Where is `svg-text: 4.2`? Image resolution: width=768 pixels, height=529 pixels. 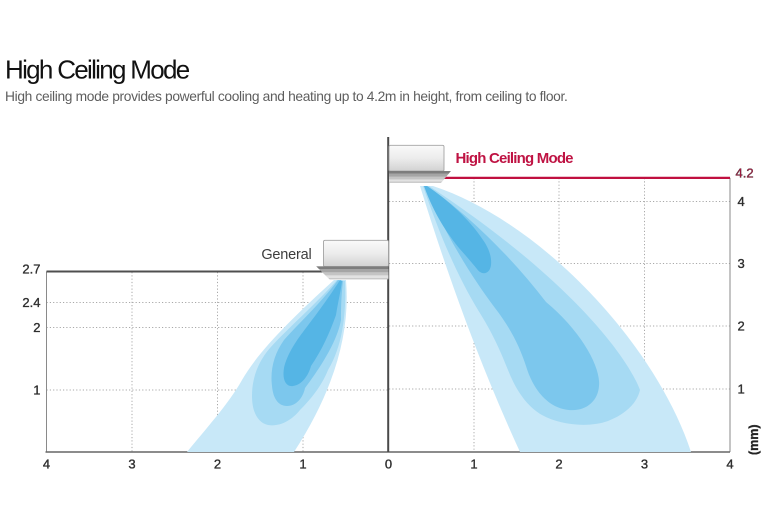 svg-text: 4.2 is located at coordinates (745, 173).